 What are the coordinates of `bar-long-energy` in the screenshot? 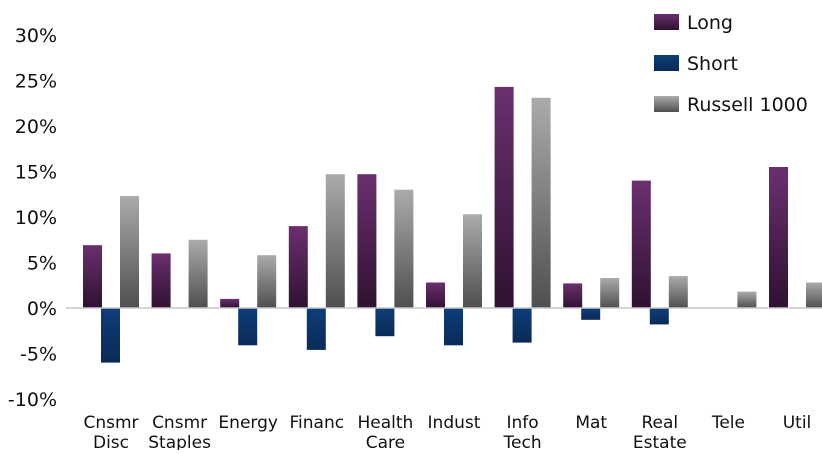 It's located at (230, 303).